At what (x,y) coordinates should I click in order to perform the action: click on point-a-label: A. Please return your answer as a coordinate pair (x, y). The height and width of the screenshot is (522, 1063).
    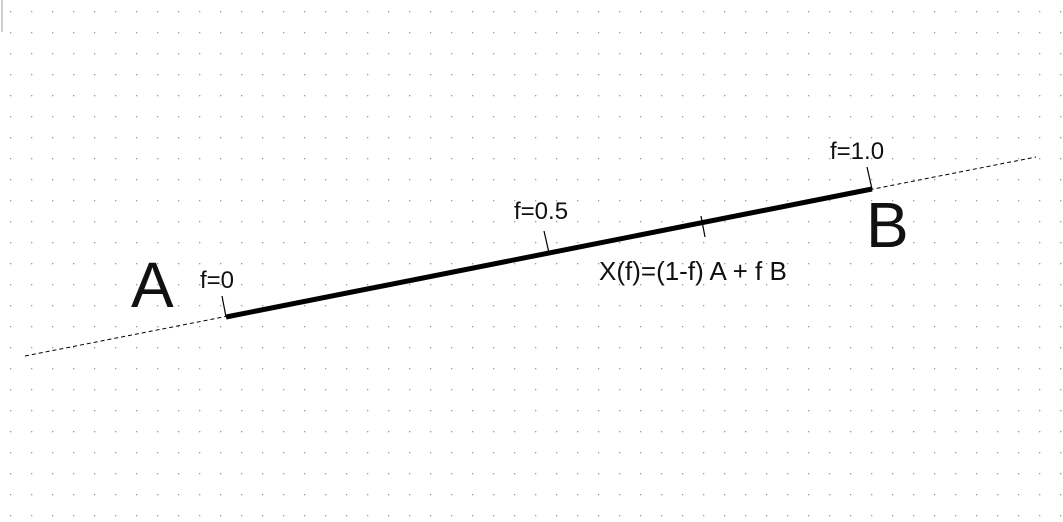
    Looking at the image, I should click on (152, 285).